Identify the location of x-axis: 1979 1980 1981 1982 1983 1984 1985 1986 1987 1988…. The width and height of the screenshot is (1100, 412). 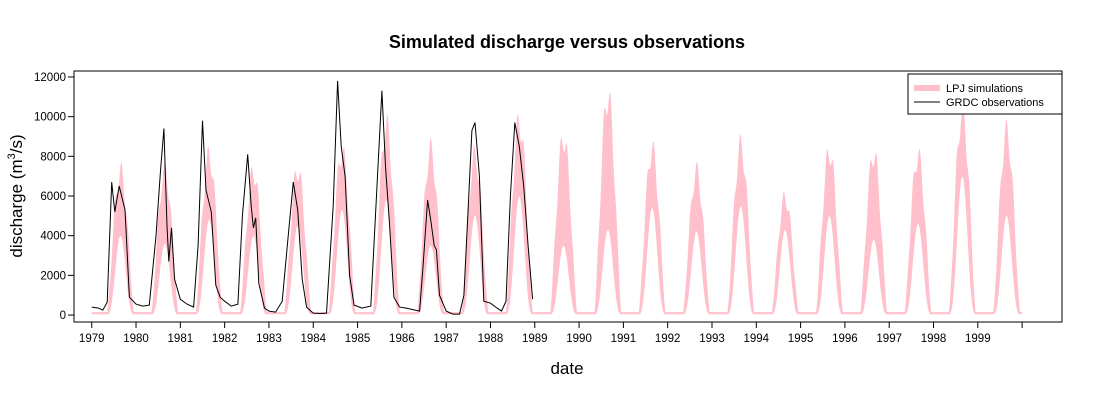
(551, 333).